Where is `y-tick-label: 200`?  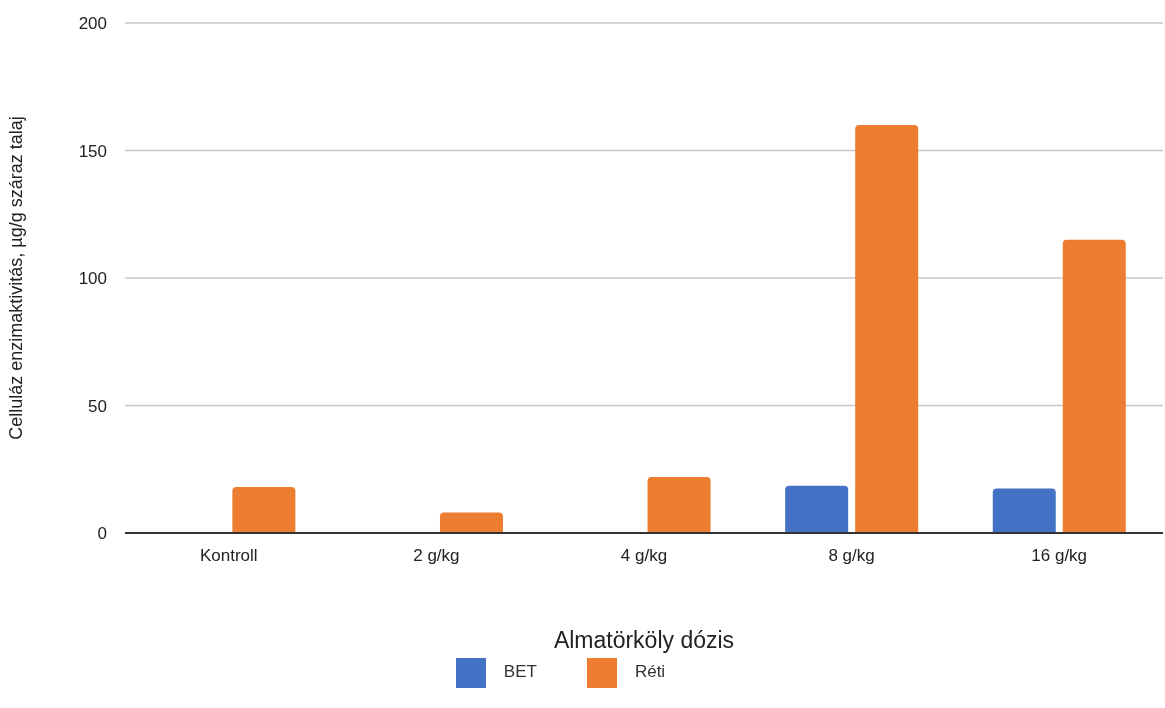 y-tick-label: 200 is located at coordinates (92, 24).